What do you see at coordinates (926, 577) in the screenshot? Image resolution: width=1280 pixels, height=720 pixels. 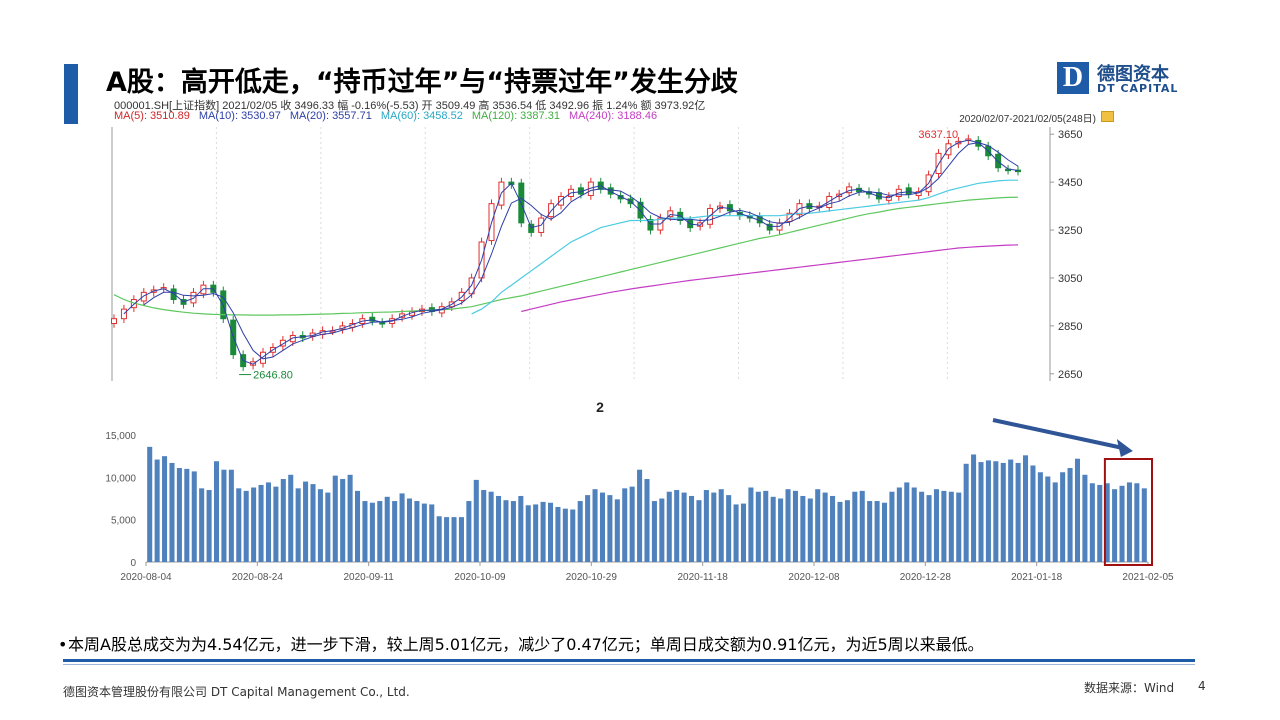 I see `bar-x-tick-label: 2020-12-28` at bounding box center [926, 577].